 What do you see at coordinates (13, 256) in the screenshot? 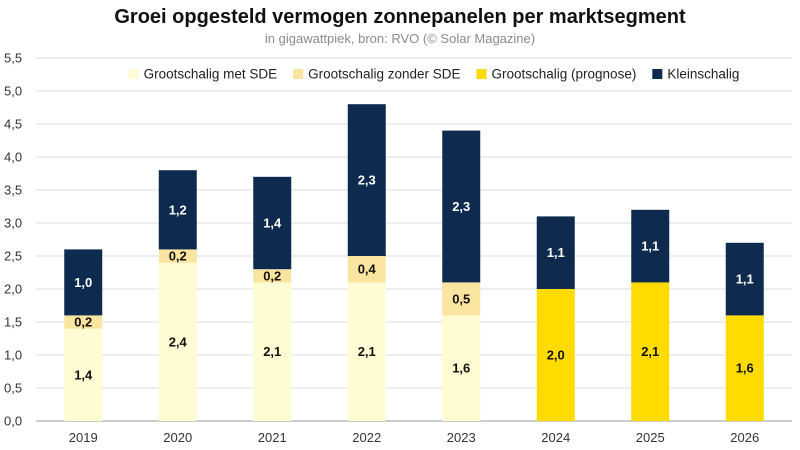
I see `y-tick-label: 2,5` at bounding box center [13, 256].